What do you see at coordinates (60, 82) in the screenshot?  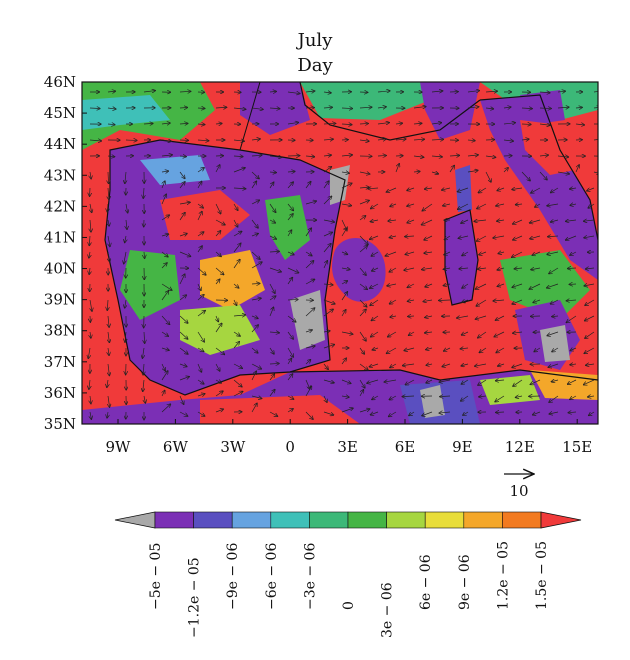 I see `lat-tick-label: 46N` at bounding box center [60, 82].